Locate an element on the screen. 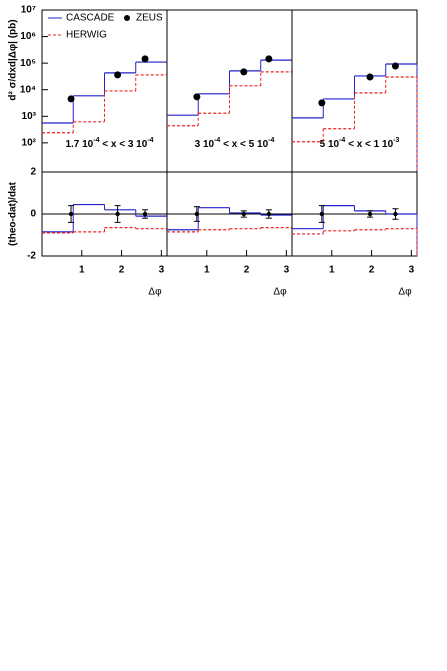 Image resolution: width=447 pixels, height=671 pixels. y-tick-label: 10⁶ is located at coordinates (28, 36).